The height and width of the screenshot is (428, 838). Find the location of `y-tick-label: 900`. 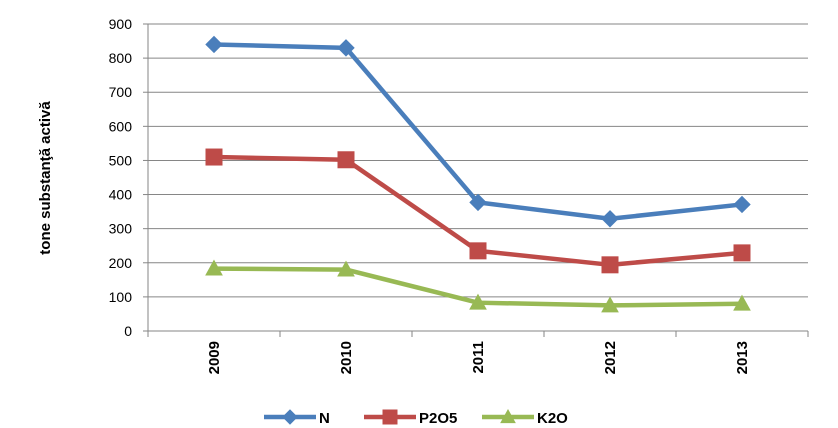

y-tick-label: 900 is located at coordinates (121, 24).